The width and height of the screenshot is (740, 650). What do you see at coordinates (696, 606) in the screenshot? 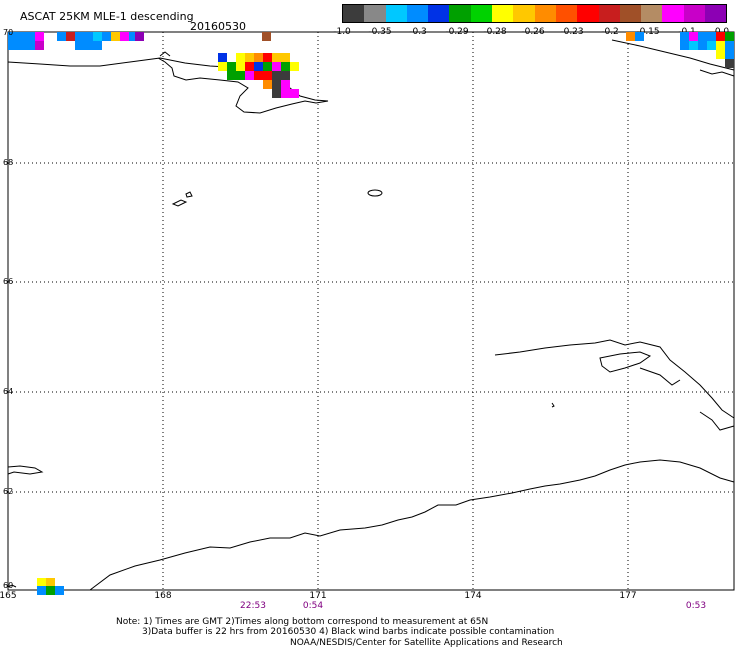
I see `time-label-3: 0:53` at bounding box center [696, 606].